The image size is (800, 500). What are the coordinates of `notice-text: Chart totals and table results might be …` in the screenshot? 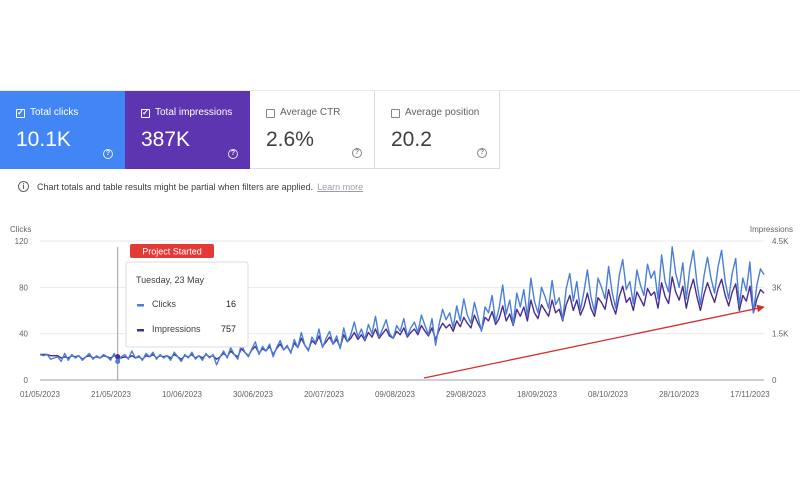 It's located at (175, 186).